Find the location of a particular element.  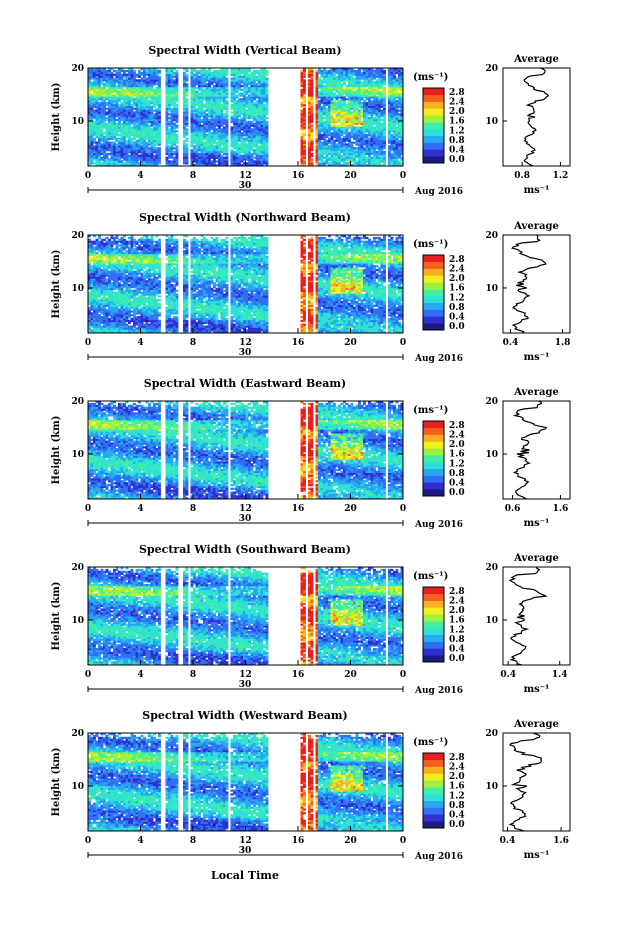

x-tick-label: 4 is located at coordinates (140, 841).